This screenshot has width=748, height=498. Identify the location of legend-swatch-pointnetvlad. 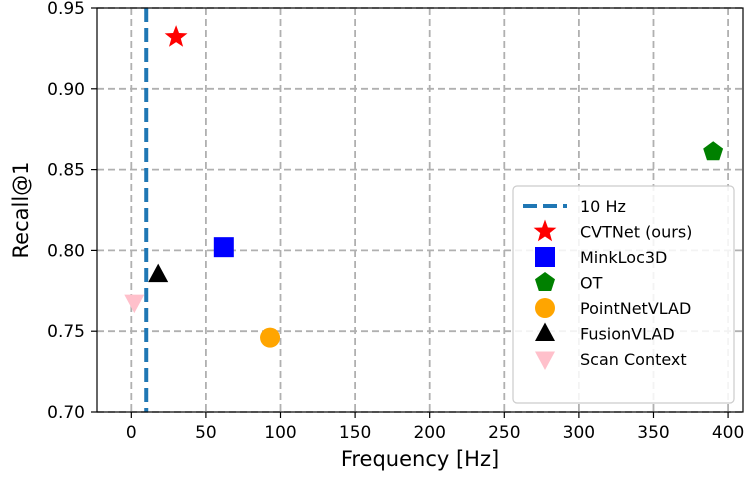
(545, 308).